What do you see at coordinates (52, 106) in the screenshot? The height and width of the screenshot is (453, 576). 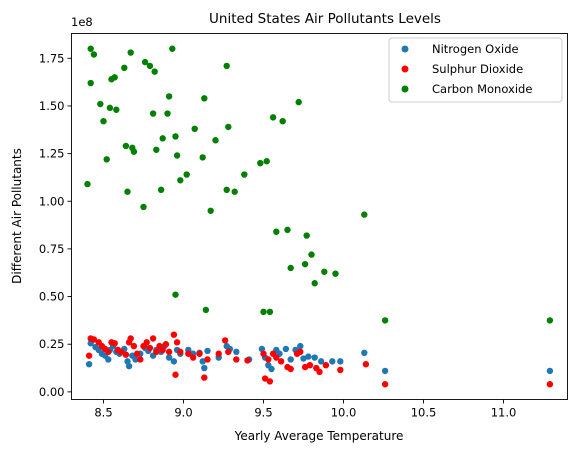 I see `y-tick-label: 1.50` at bounding box center [52, 106].